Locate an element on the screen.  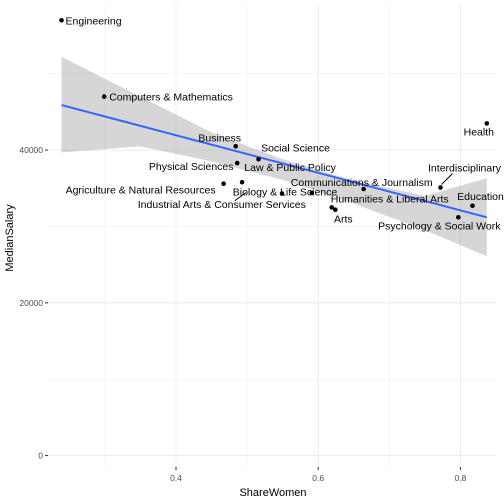
point-label: Engineering is located at coordinates (94, 21).